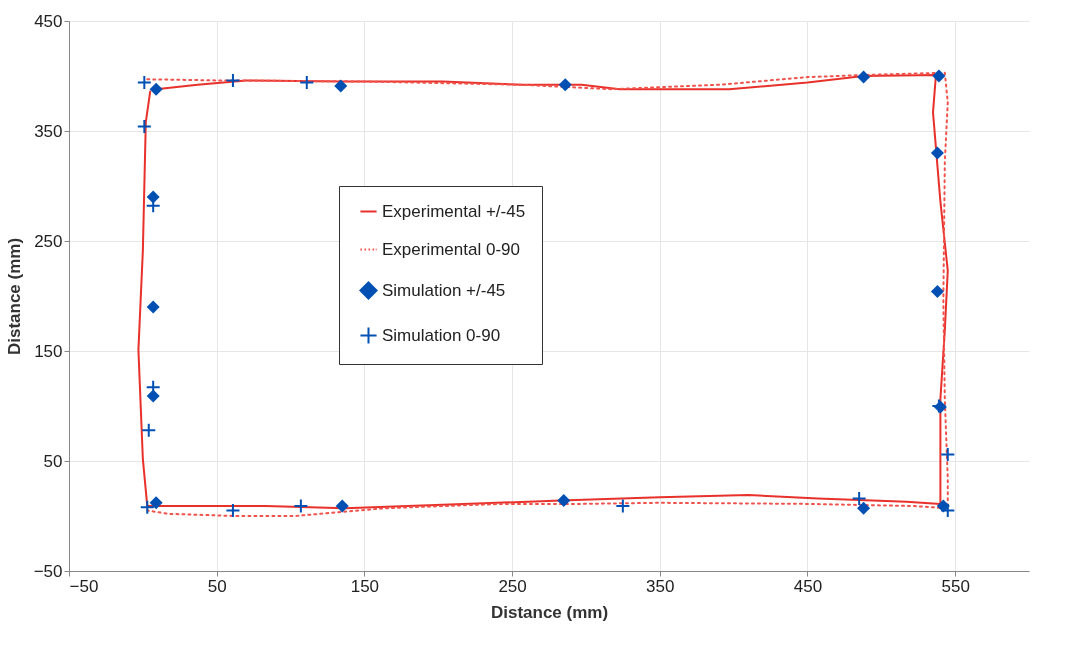 Image resolution: width=1071 pixels, height=662 pixels. Describe the element at coordinates (512, 586) in the screenshot. I see `x-tick-label: 250` at that location.